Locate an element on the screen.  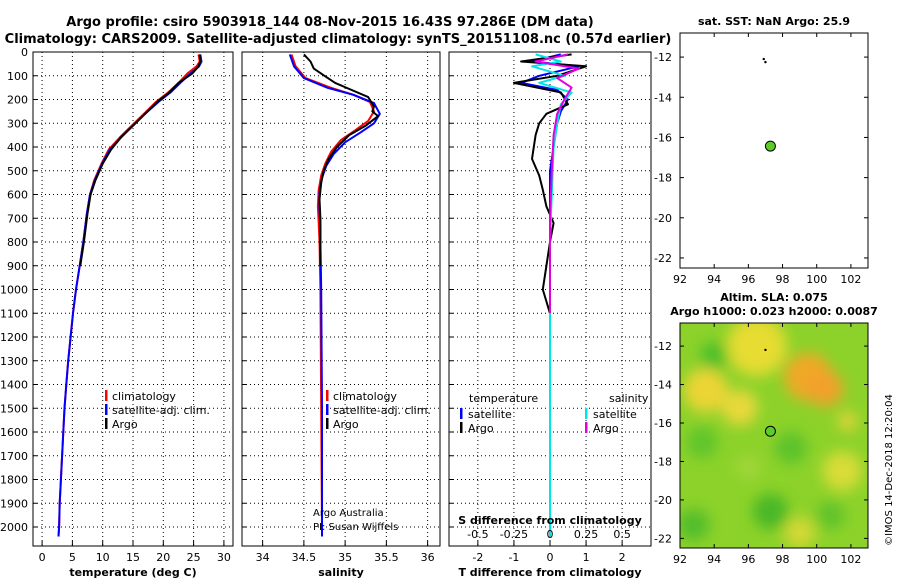
x-tick-label: 1 is located at coordinates (586, 557).